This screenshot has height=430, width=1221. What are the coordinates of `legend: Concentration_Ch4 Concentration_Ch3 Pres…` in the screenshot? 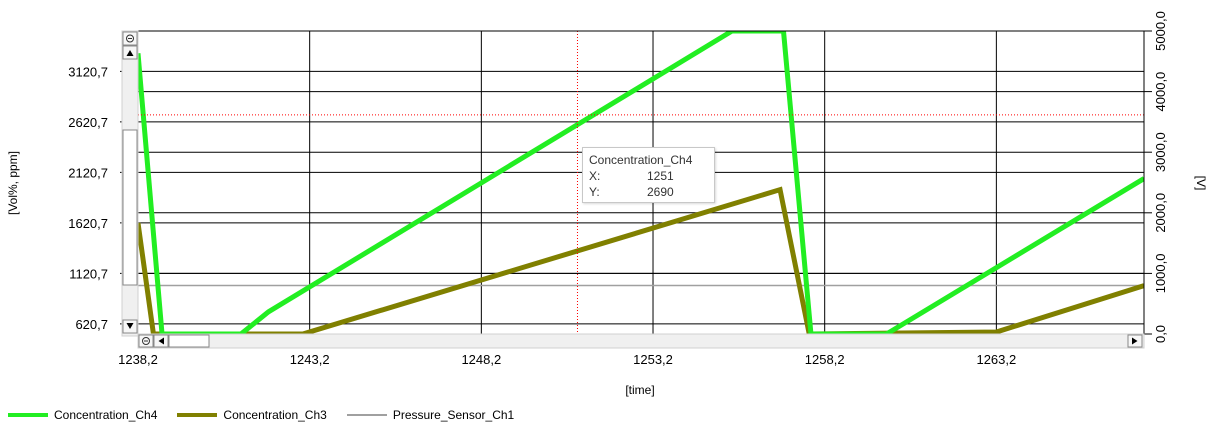 It's located at (271, 415).